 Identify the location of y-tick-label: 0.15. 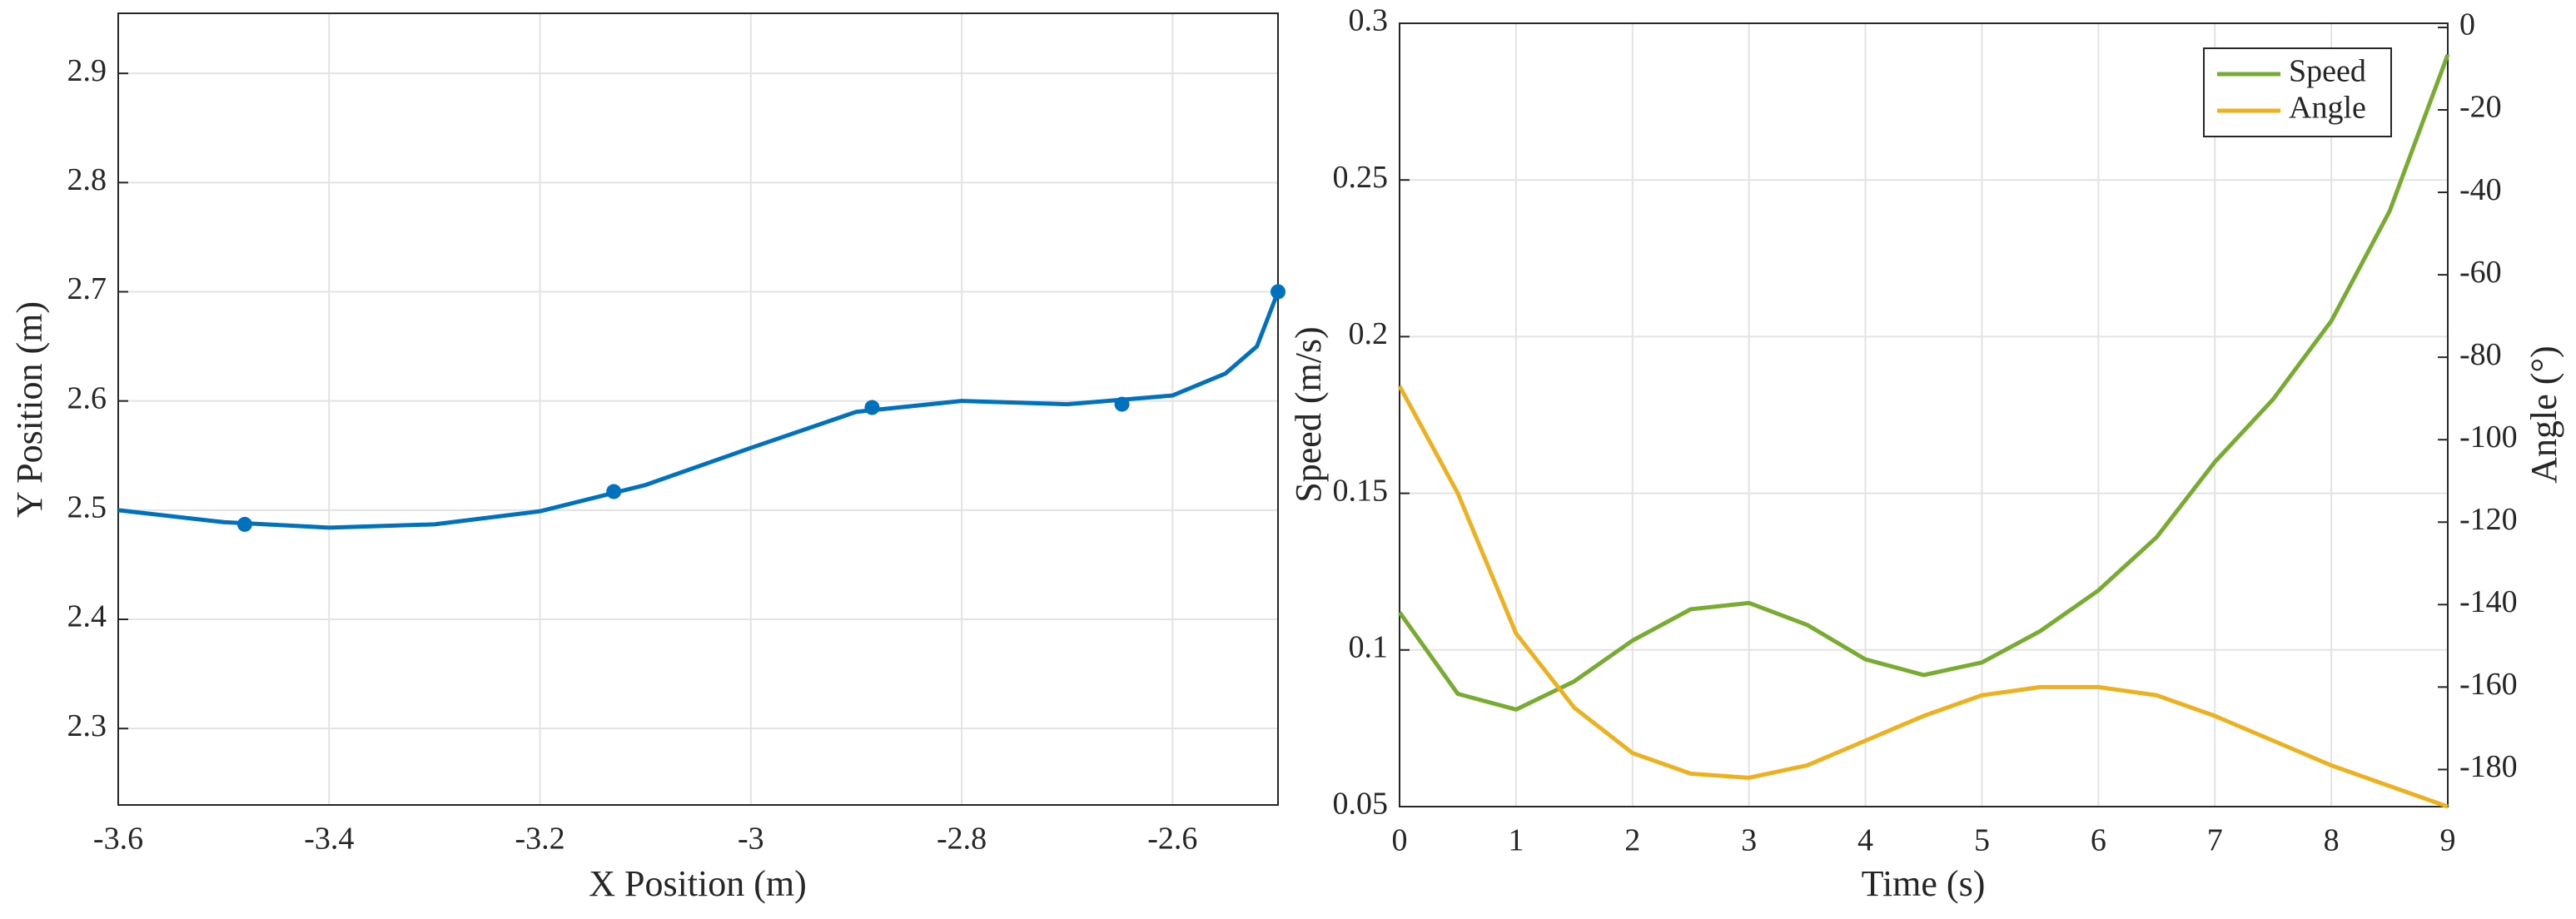
(1361, 490).